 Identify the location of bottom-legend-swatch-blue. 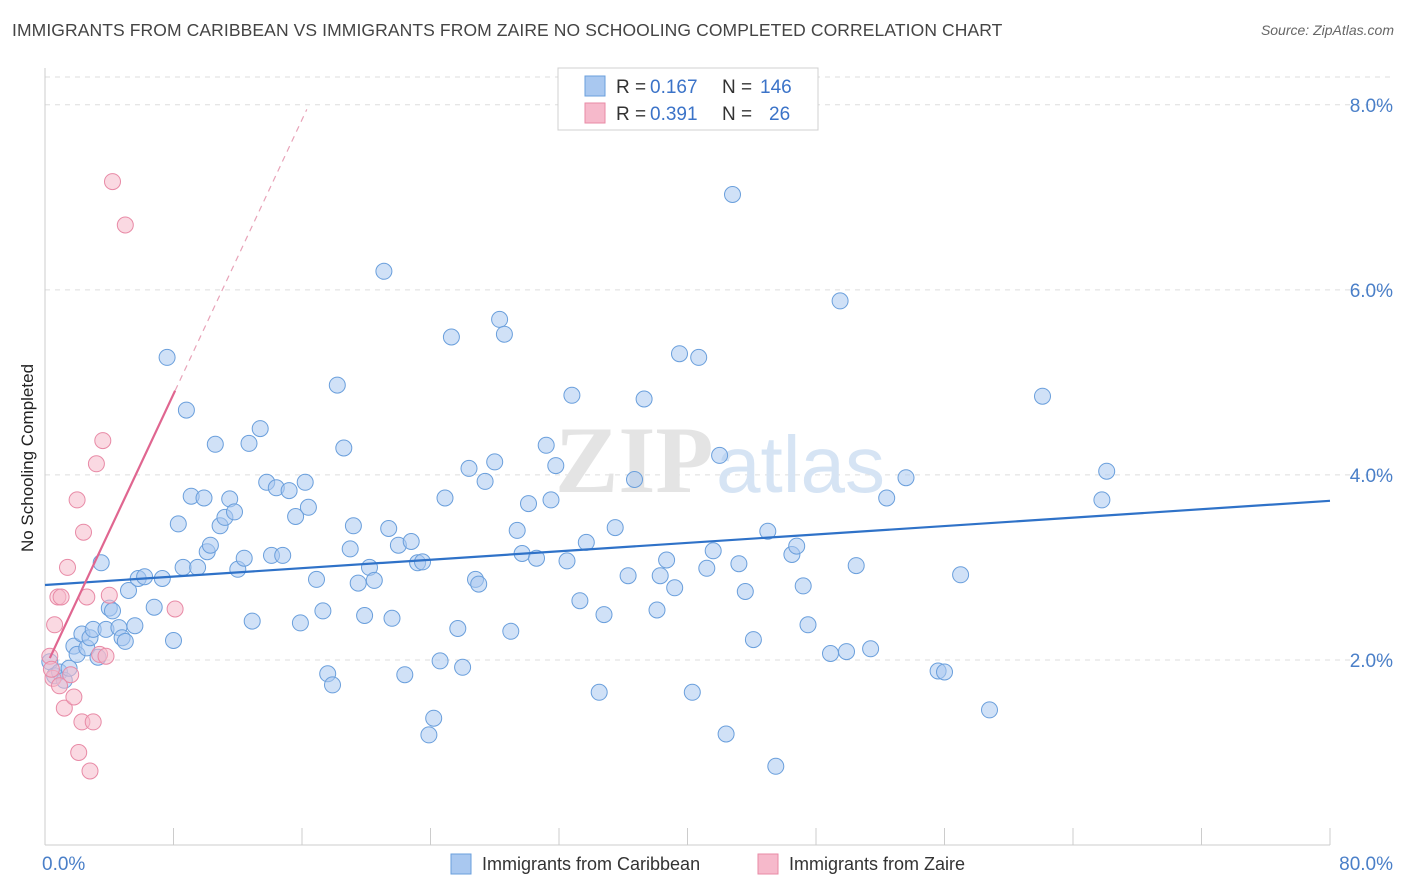
(461, 864).